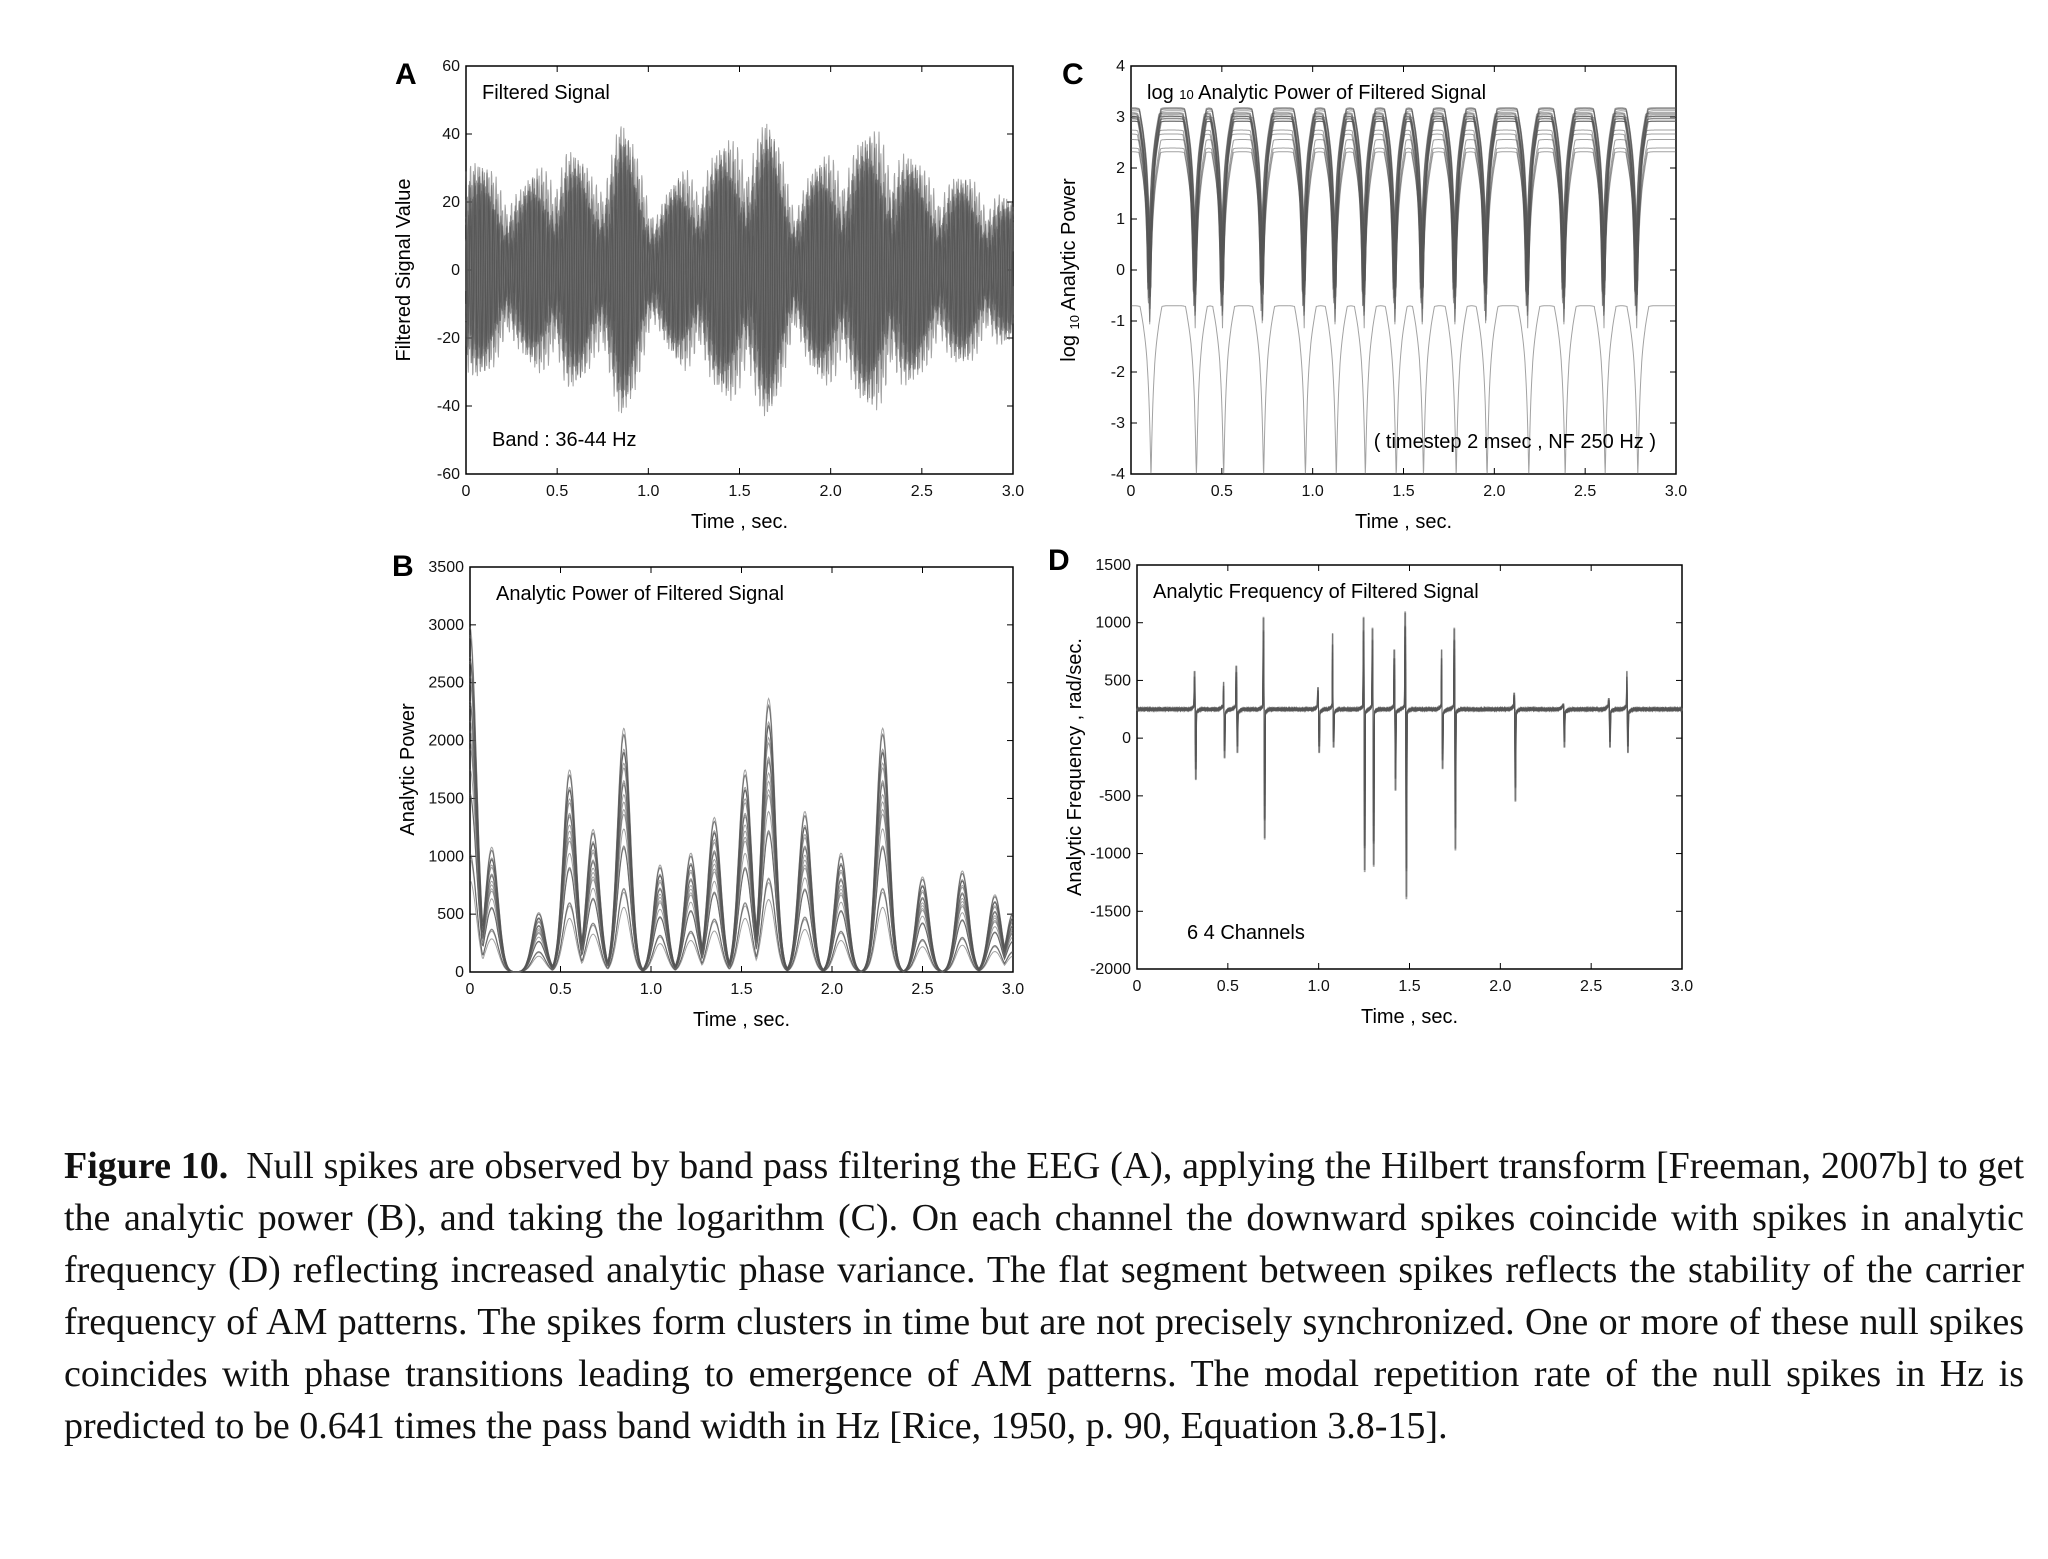  Describe the element at coordinates (1110, 854) in the screenshot. I see `y-tick-label: -1000` at that location.